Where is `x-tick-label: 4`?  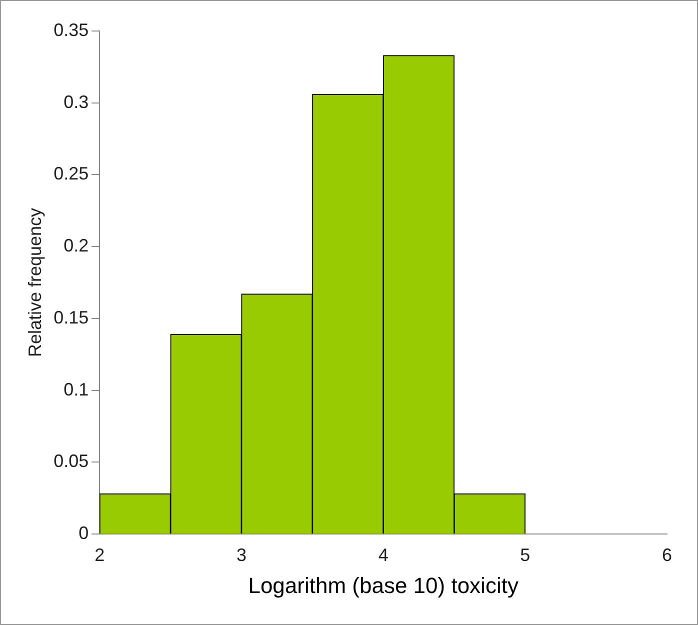 x-tick-label: 4 is located at coordinates (383, 554).